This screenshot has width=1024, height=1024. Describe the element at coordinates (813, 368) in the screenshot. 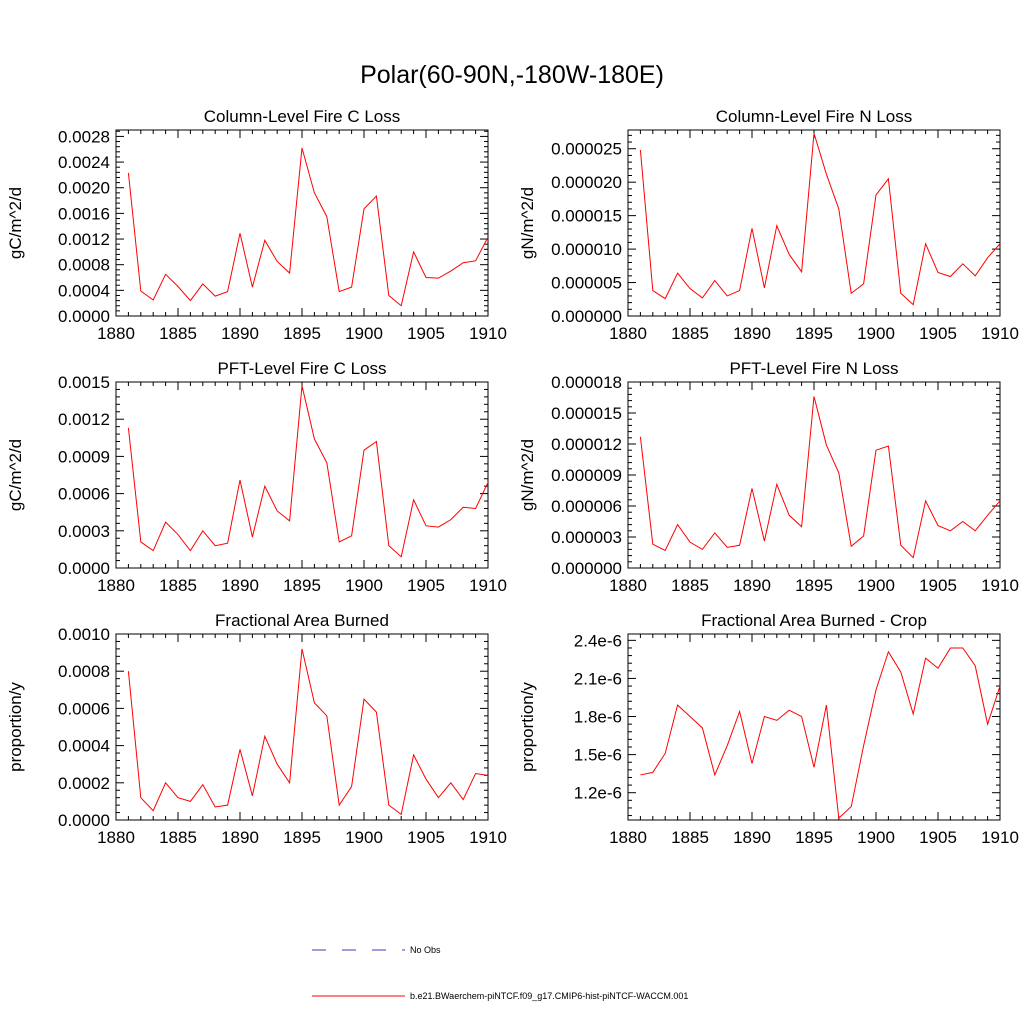

I see `chart-title: PFT-Level Fire N Loss` at that location.